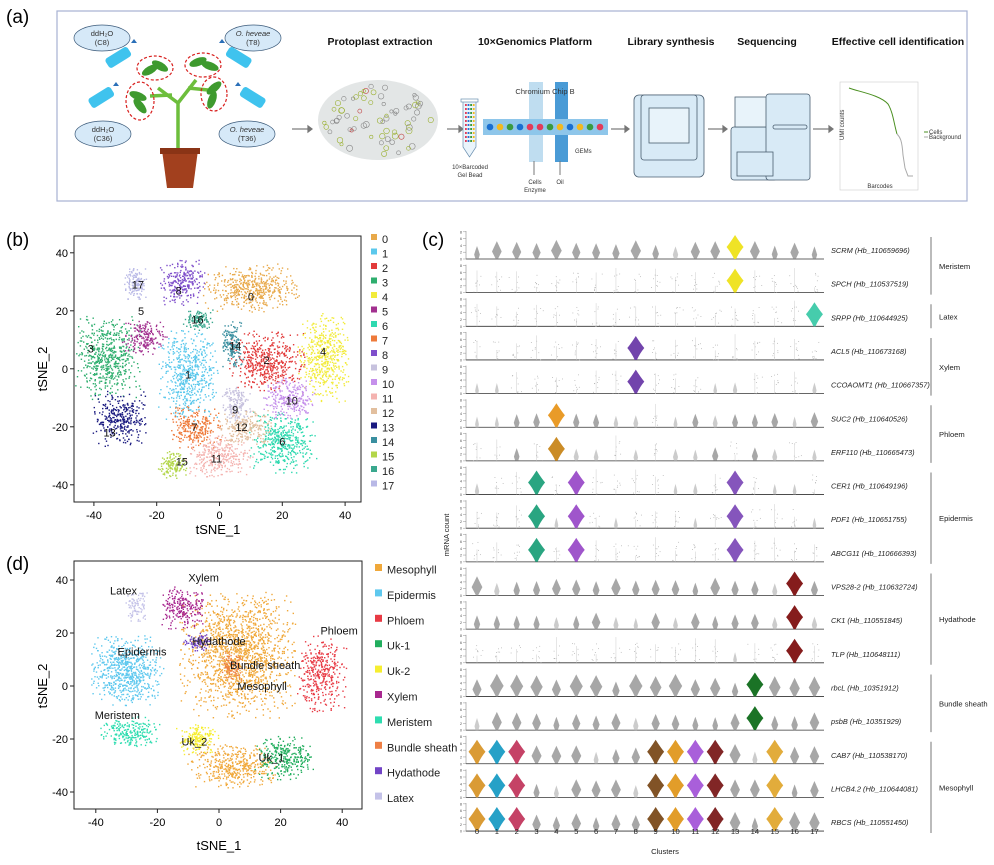 Image resolution: width=994 pixels, height=865 pixels. What do you see at coordinates (468, 109) in the screenshot?
I see `bead` at bounding box center [468, 109].